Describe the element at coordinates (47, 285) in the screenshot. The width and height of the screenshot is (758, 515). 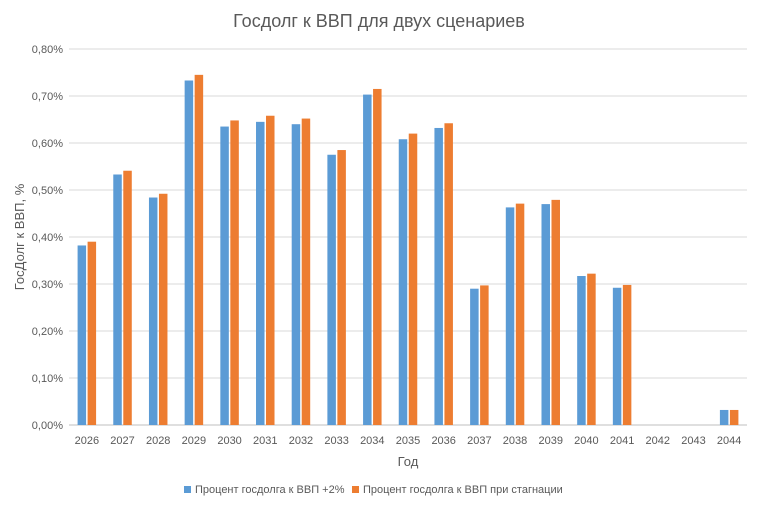
I see `y-tick-label: 0,30%` at that location.